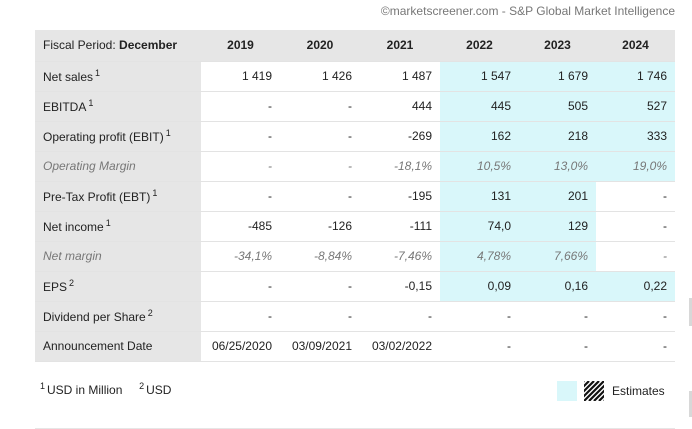  I want to click on row-label: Net margin, so click(118, 256).